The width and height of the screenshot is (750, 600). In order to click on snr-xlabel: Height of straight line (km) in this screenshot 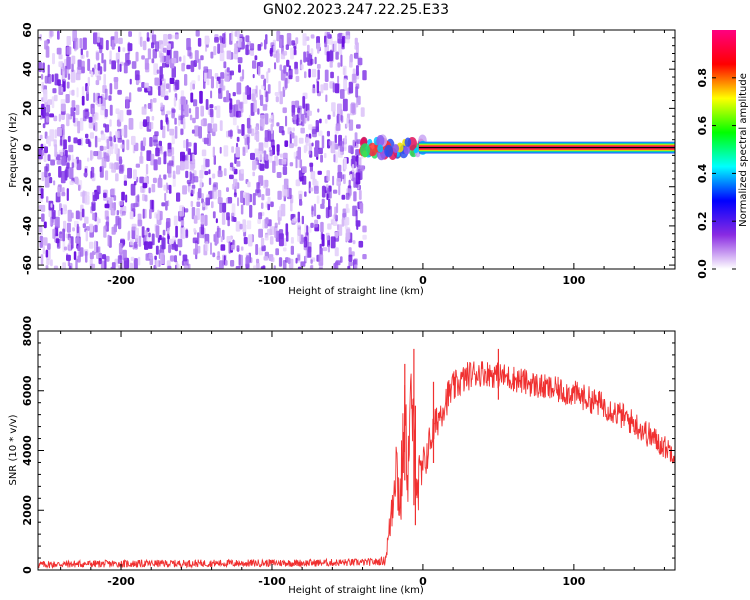, I will do `click(356, 590)`.